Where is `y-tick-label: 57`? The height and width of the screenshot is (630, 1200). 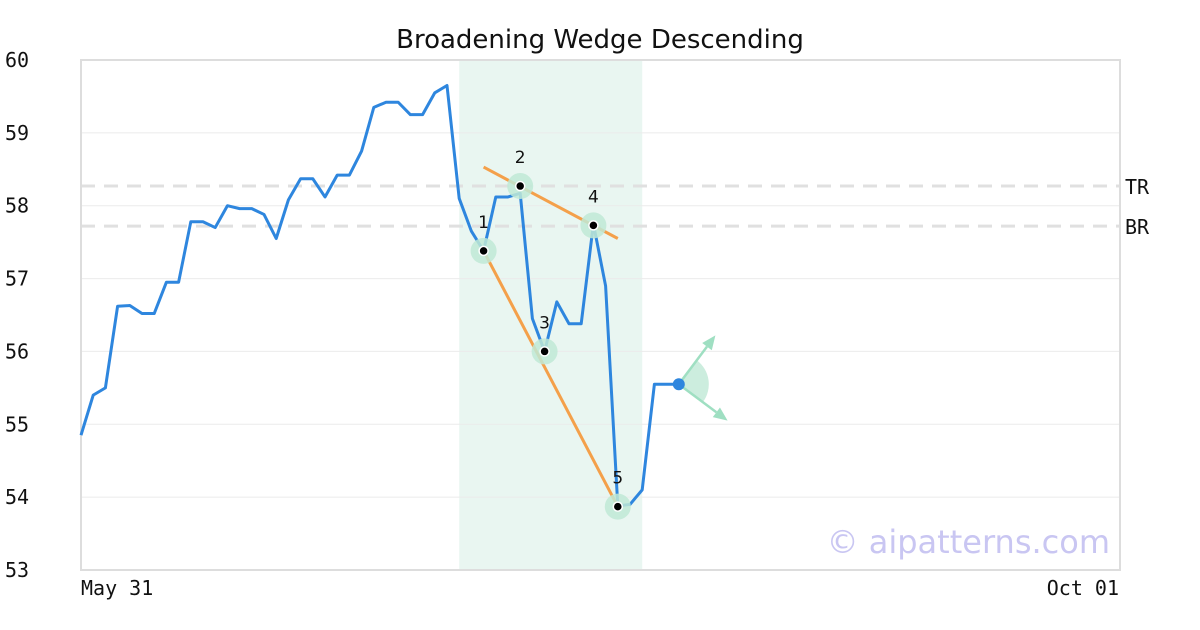 y-tick-label: 57 is located at coordinates (17, 279).